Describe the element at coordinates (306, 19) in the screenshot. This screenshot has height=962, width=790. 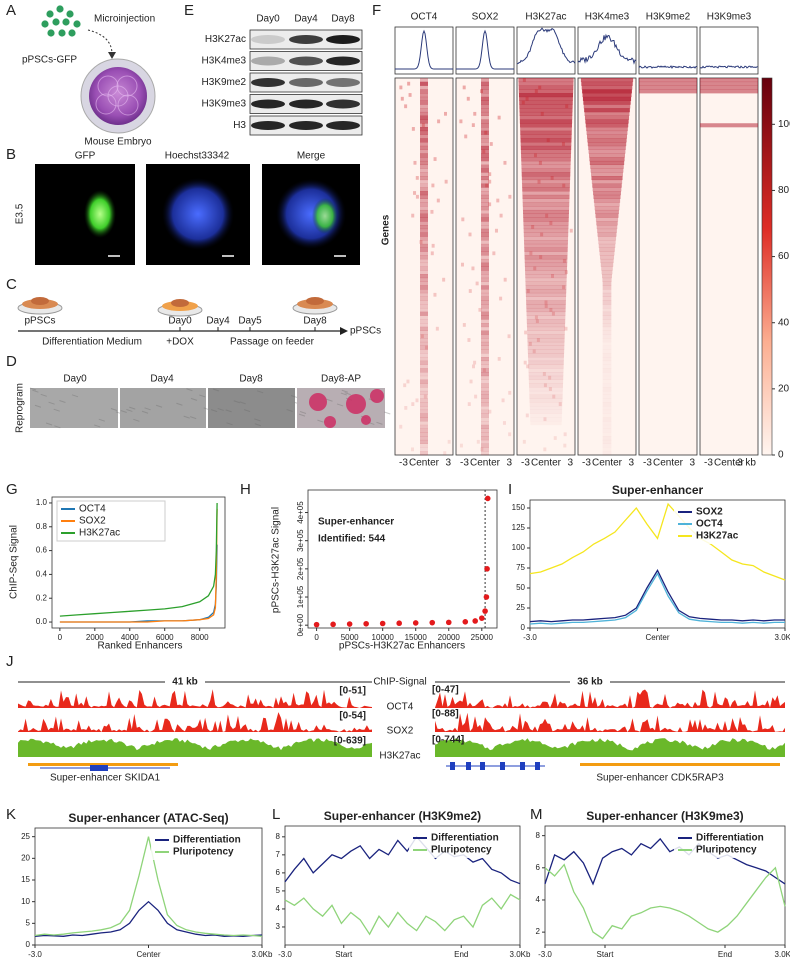
I see `label: Day4` at that location.